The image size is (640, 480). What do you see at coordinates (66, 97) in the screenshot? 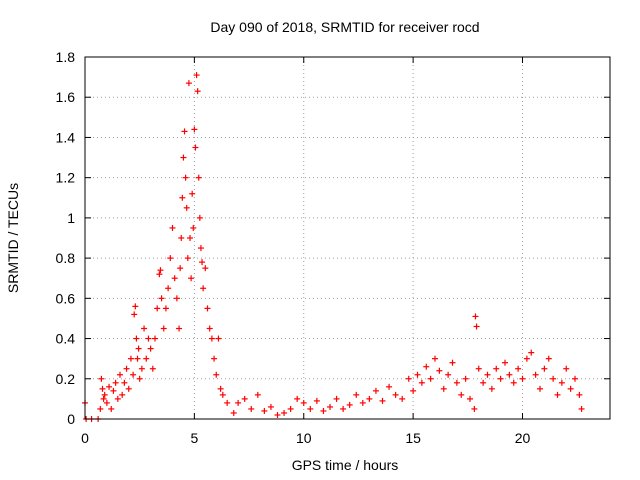
I see `y-tick-label: 1.6` at bounding box center [66, 97].